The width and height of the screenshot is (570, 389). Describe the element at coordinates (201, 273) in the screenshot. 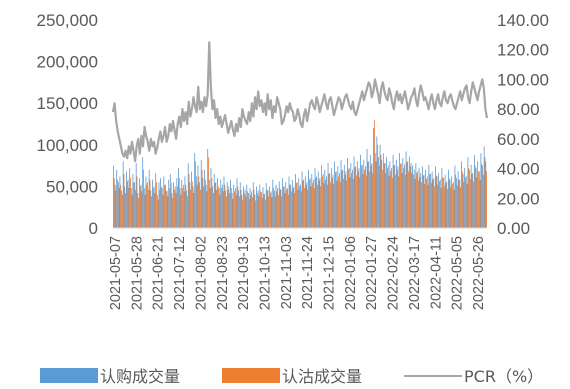

I see `x-tick-label: 2021-08-02` at that location.